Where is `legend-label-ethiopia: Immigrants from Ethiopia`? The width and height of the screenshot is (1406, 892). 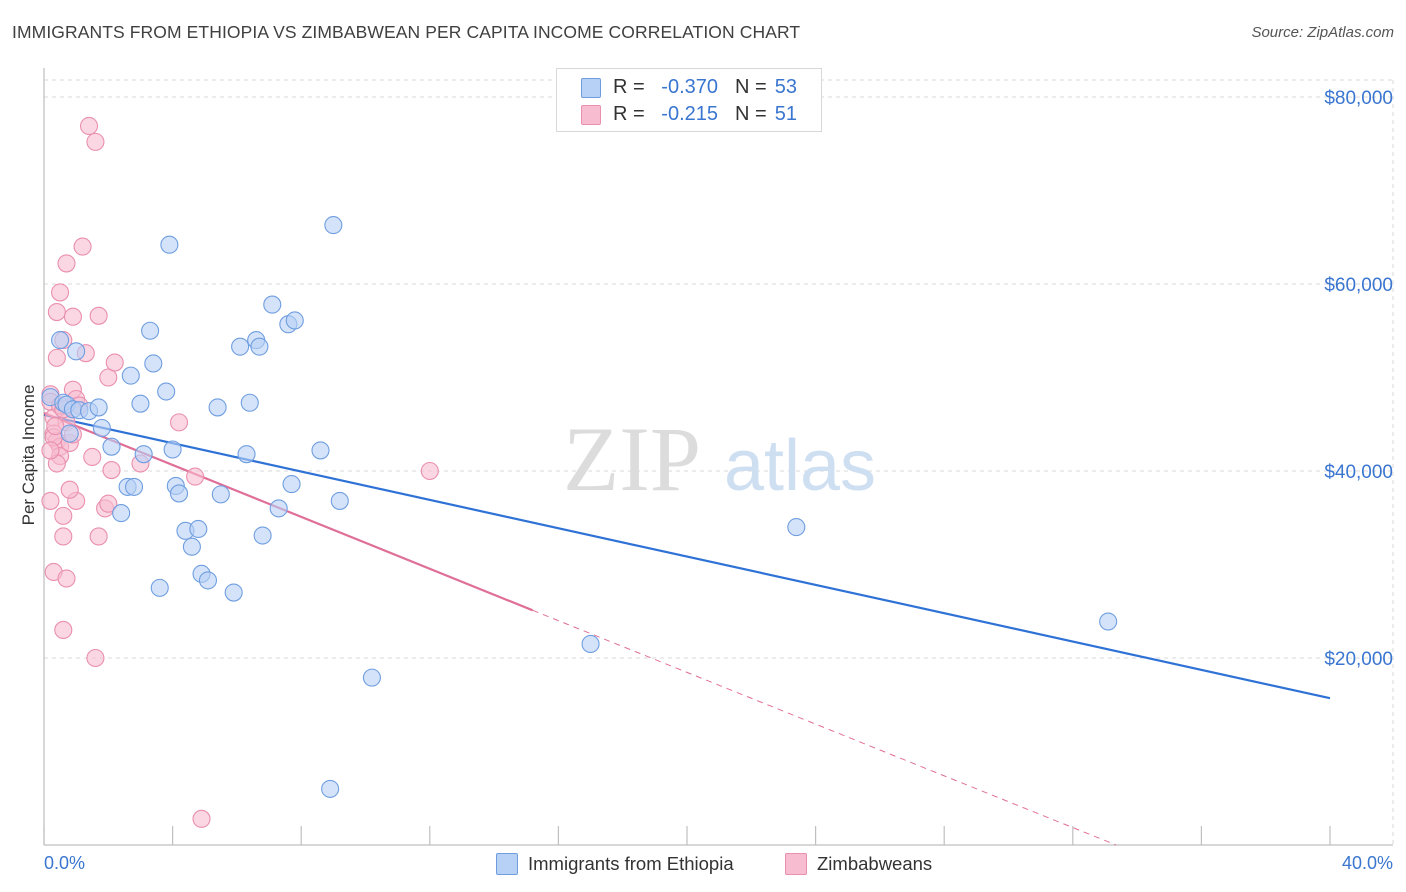 legend-label-ethiopia: Immigrants from Ethiopia is located at coordinates (631, 863).